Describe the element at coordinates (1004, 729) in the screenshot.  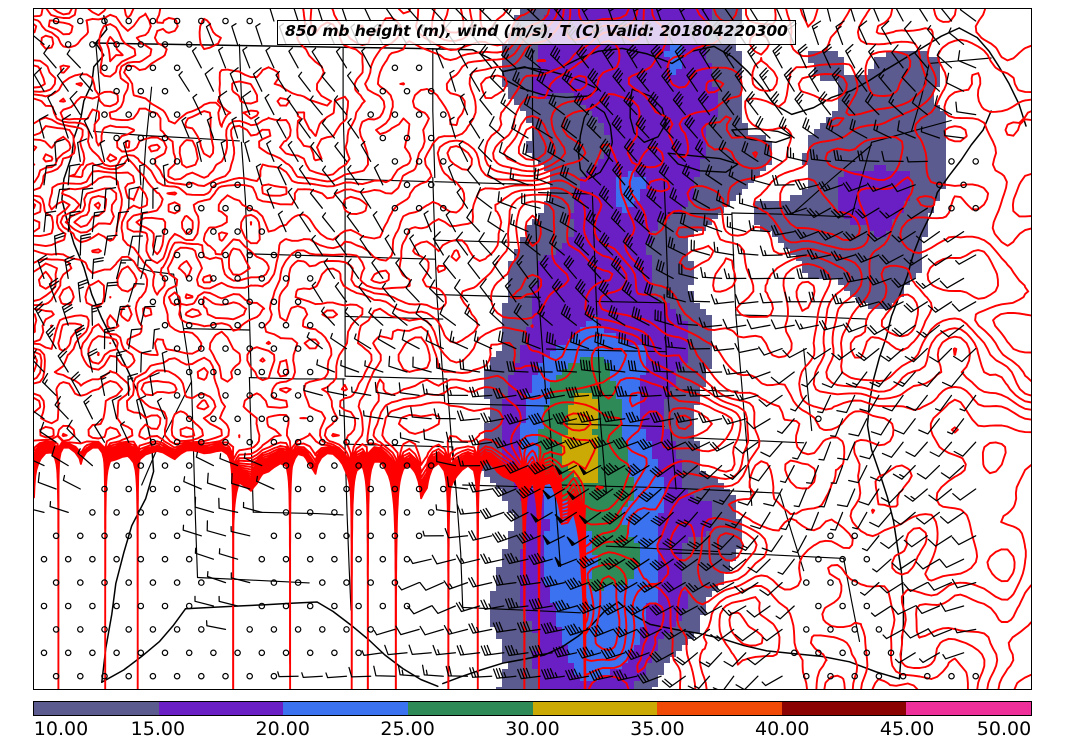
I see `colorbar-tick-50: 50.00` at that location.